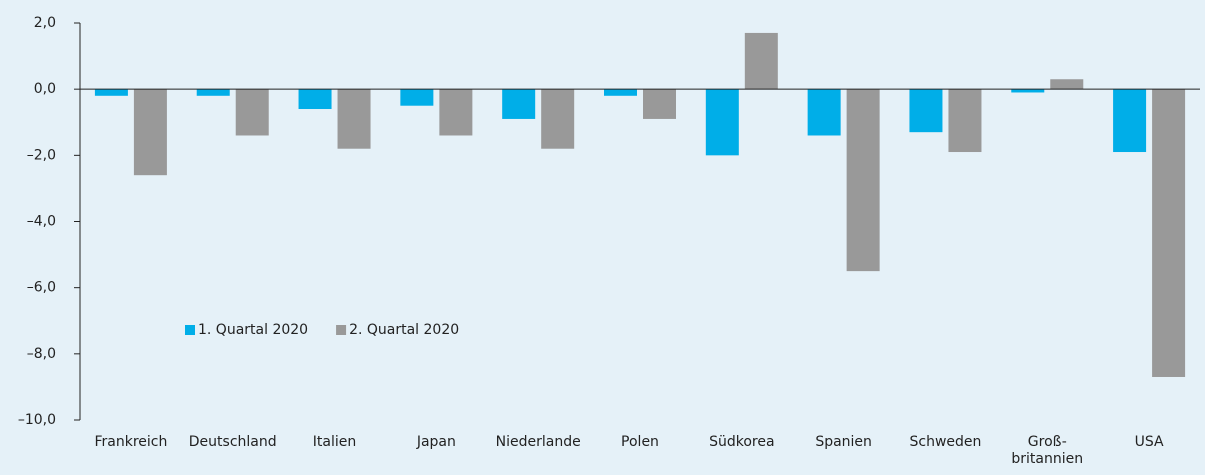  Describe the element at coordinates (945, 442) in the screenshot. I see `x-tick-label: Schweden` at that location.